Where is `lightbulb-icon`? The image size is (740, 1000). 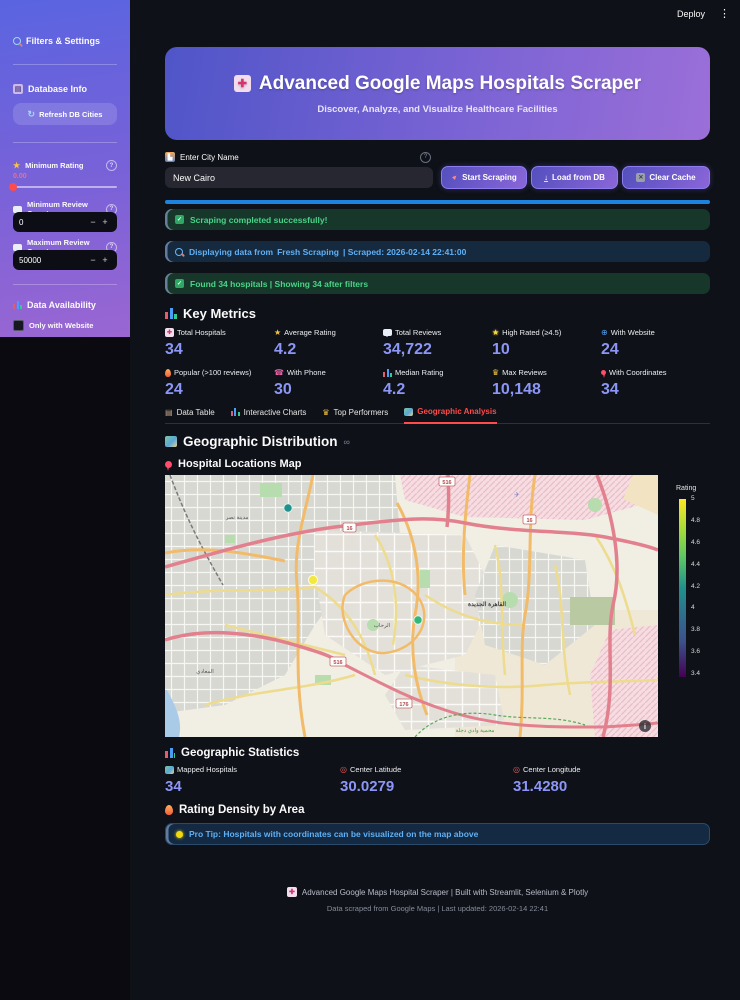 lightbulb-icon is located at coordinates (179, 834).